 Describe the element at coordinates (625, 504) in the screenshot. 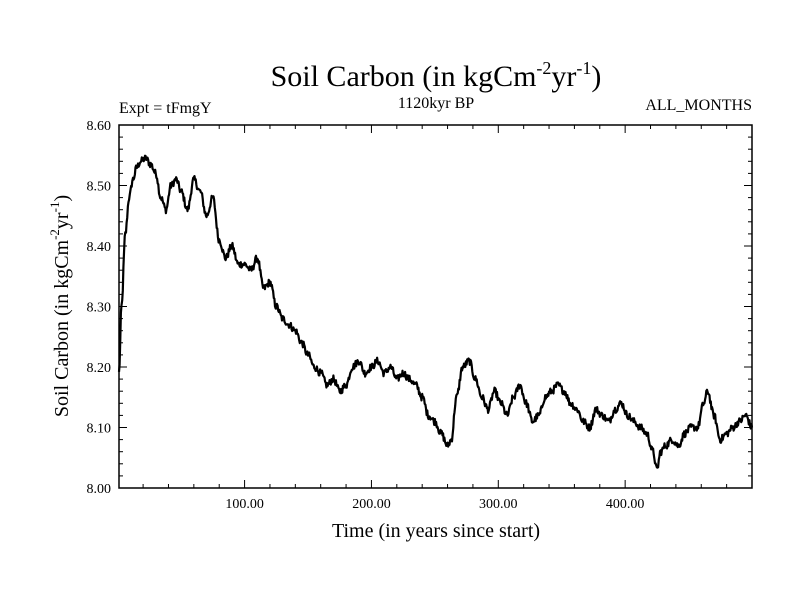

I see `x-tick-label: 400.00` at that location.